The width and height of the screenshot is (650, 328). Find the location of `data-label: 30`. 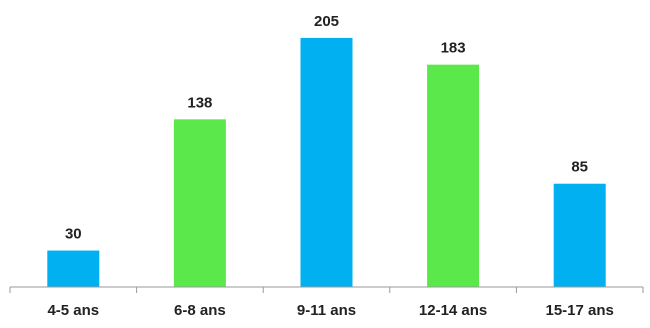

data-label: 30 is located at coordinates (73, 234).